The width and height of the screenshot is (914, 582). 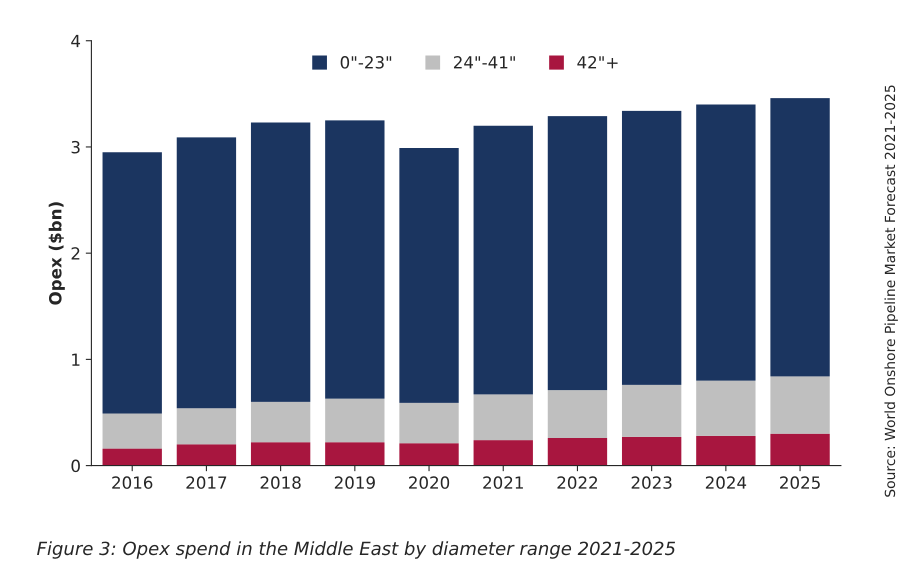 What do you see at coordinates (484, 62) in the screenshot?
I see `legend-label: 24"-41"` at bounding box center [484, 62].